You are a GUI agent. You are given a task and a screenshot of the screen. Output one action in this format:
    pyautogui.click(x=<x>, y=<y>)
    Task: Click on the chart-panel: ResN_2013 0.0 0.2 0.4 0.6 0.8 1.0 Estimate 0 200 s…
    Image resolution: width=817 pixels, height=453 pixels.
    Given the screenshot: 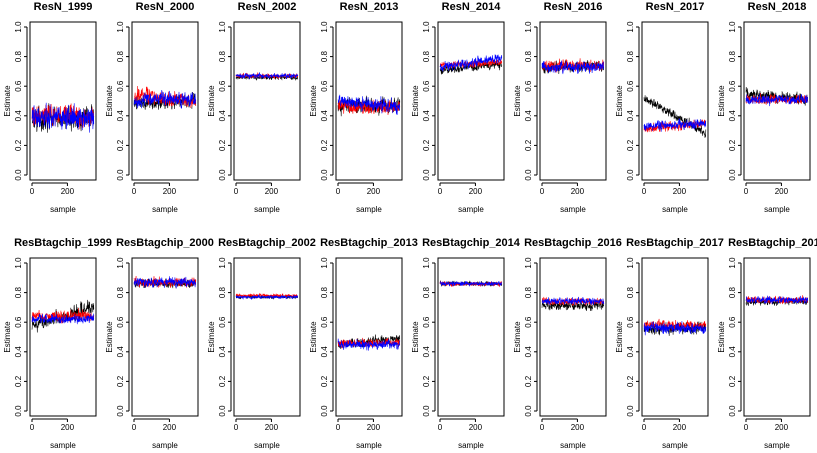 What is the action you would take?
    pyautogui.click(x=356, y=107)
    